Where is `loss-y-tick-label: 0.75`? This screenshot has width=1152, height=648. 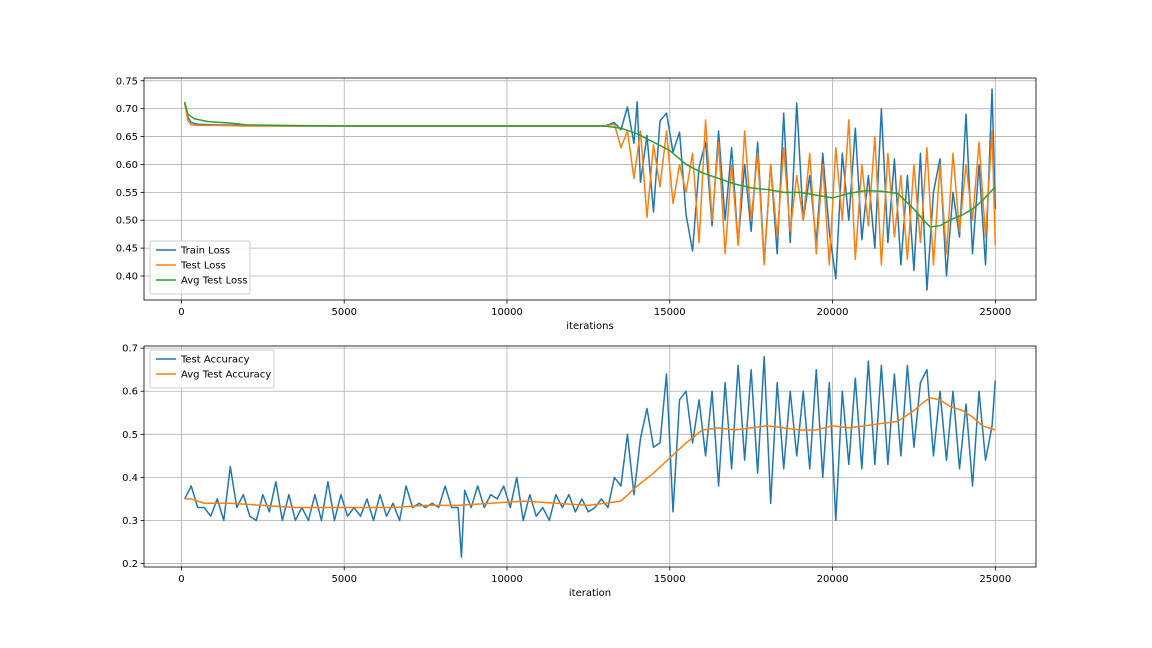
loss-y-tick-label: 0.75 is located at coordinates (127, 81).